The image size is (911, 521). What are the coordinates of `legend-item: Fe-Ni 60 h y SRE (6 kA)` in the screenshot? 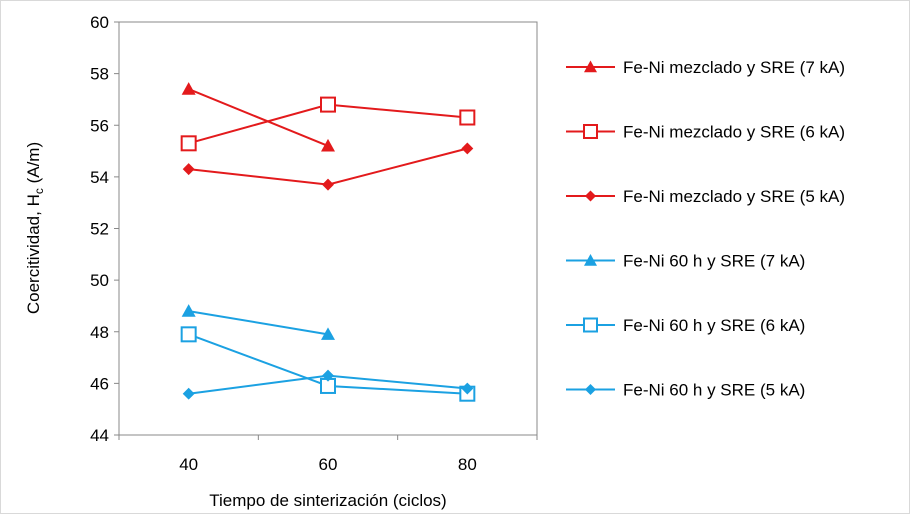 It's located at (685, 325).